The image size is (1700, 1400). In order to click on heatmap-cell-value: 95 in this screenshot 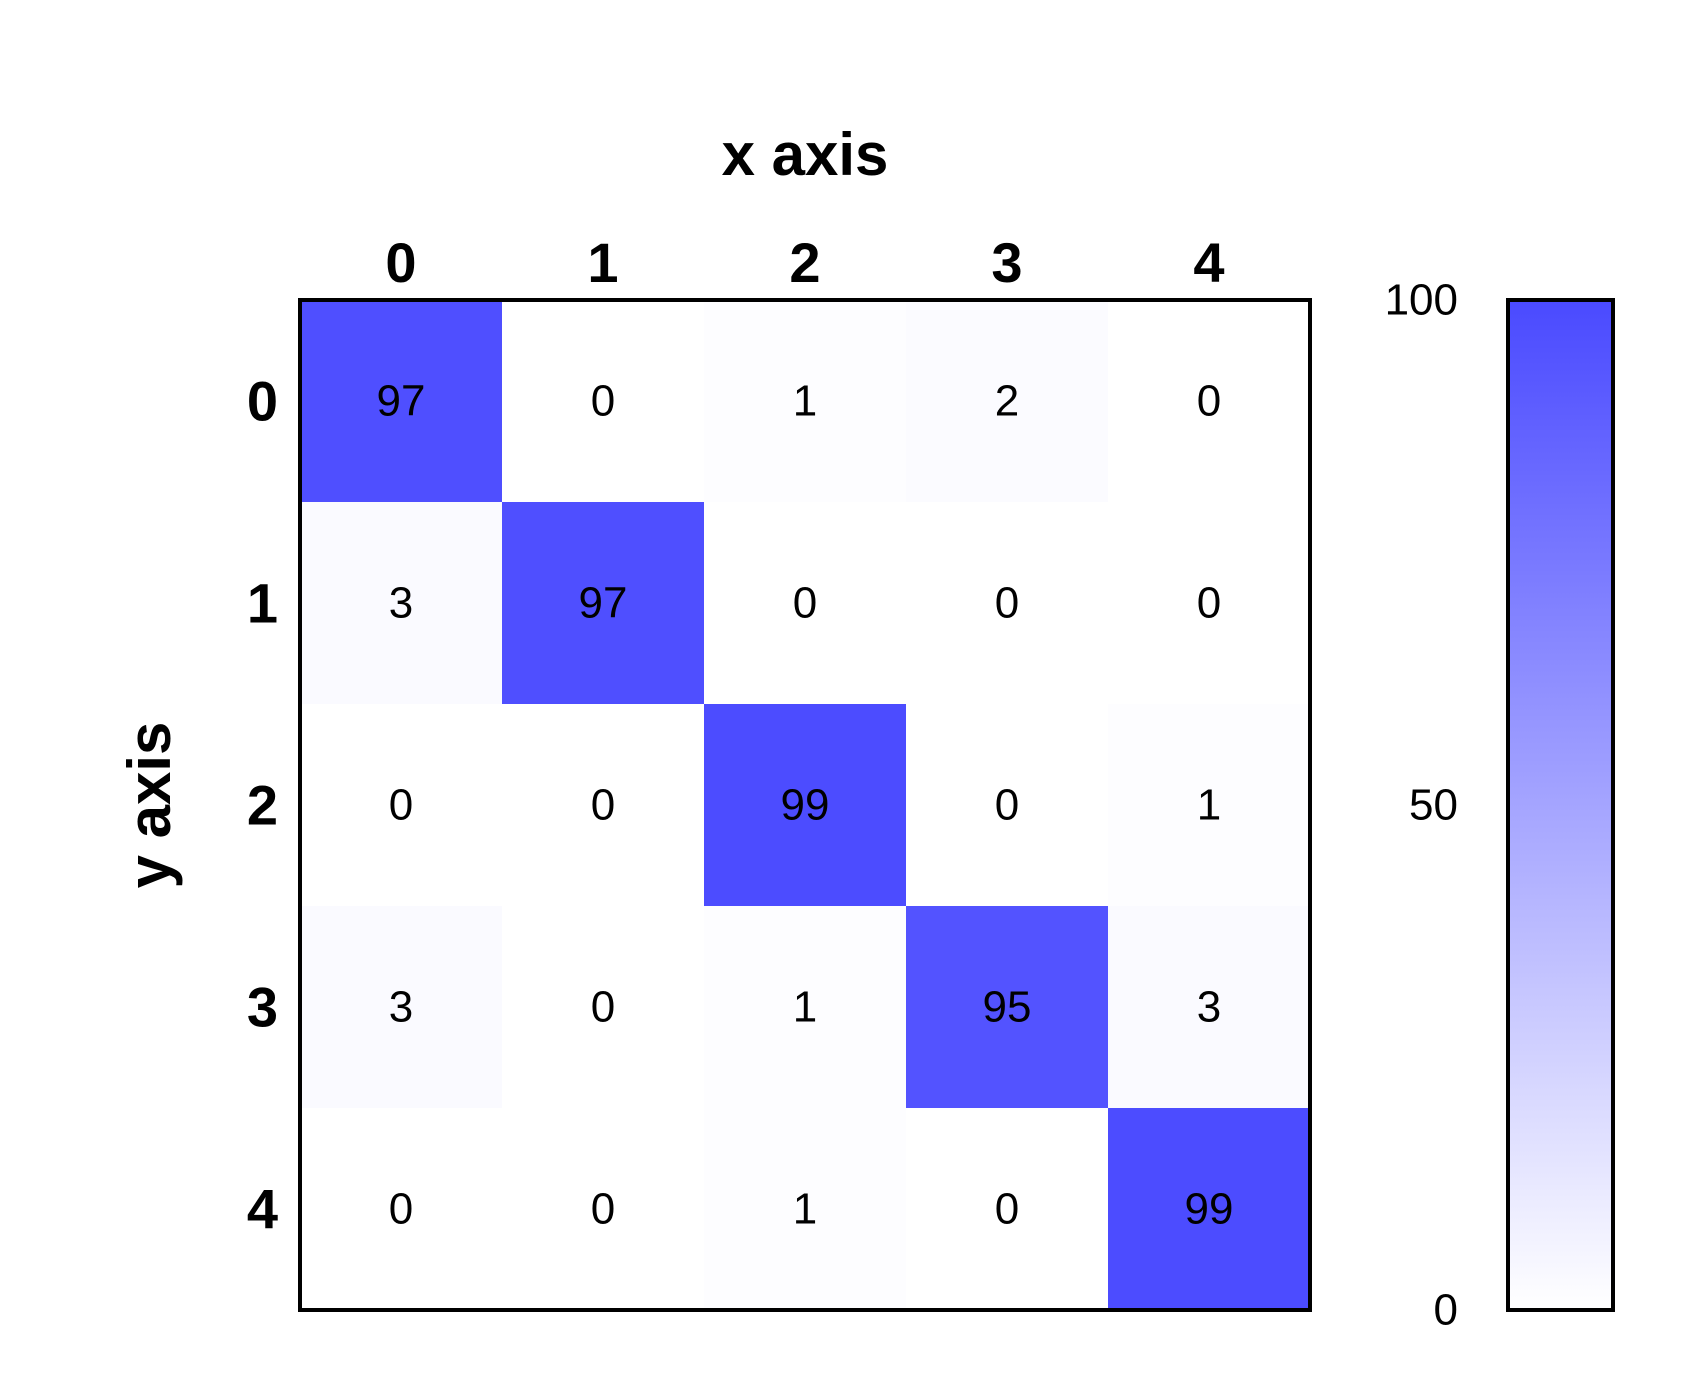, I will do `click(1007, 1007)`.